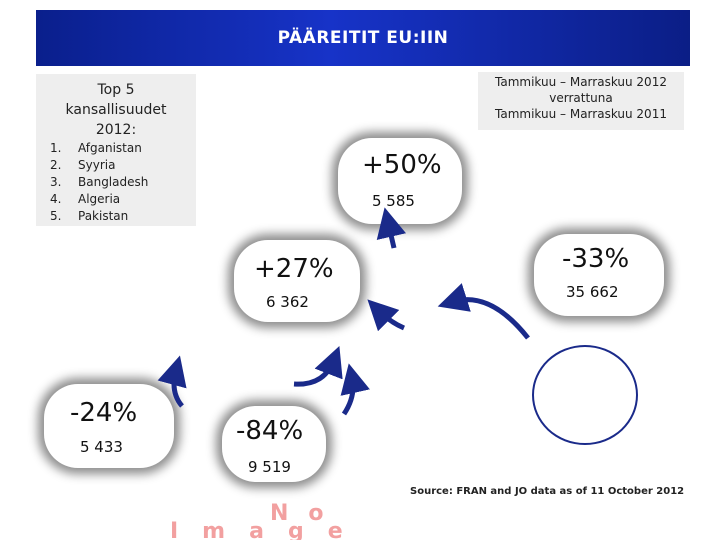 The width and height of the screenshot is (720, 540). I want to click on svg-text: Image, so click(268, 529).